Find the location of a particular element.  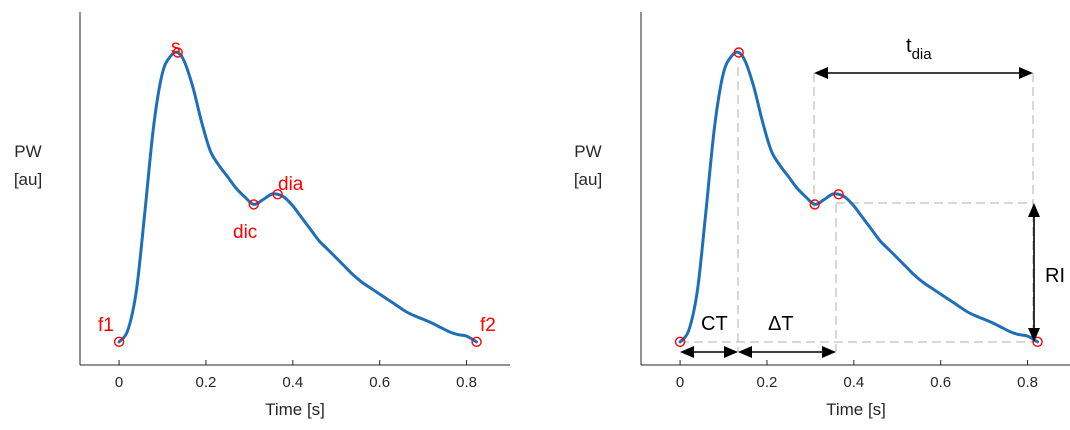

label-f2: f2 is located at coordinates (488, 325).